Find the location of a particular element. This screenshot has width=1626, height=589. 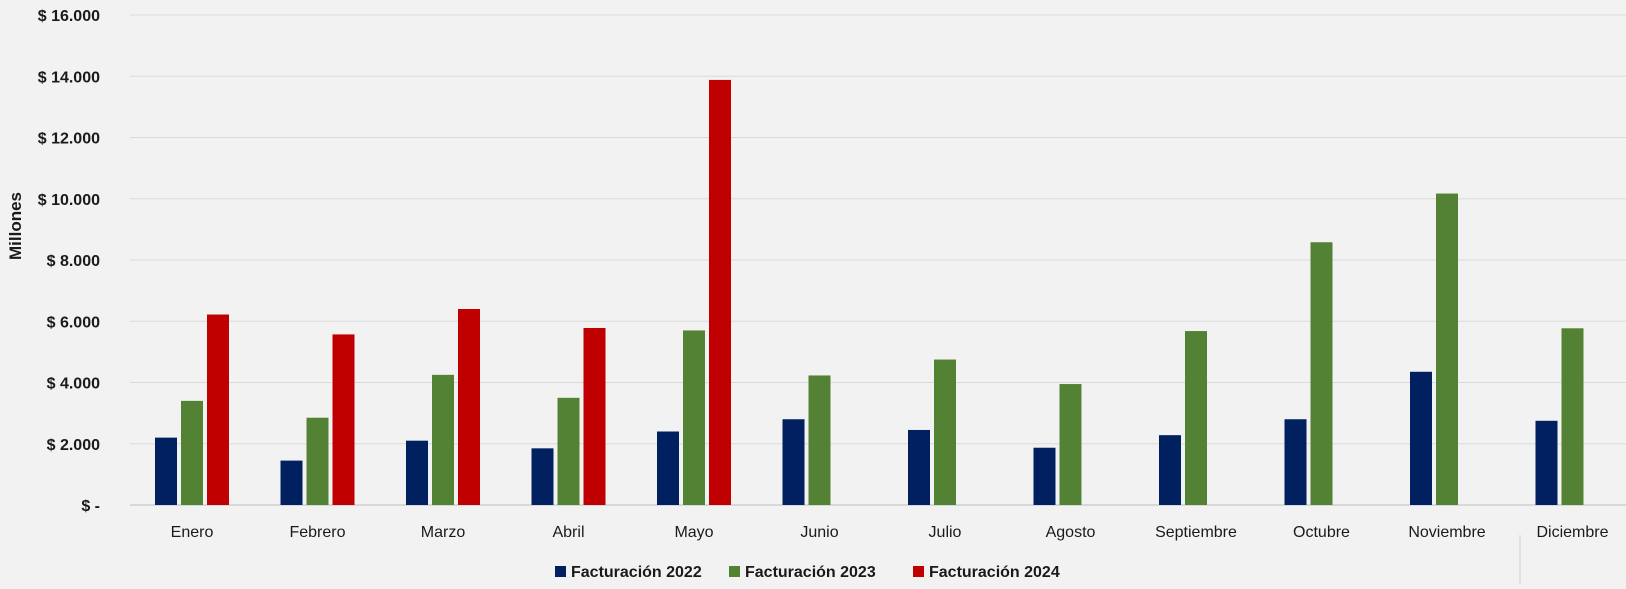

bar-facturaci-n-2023-octubre is located at coordinates (1321, 374).